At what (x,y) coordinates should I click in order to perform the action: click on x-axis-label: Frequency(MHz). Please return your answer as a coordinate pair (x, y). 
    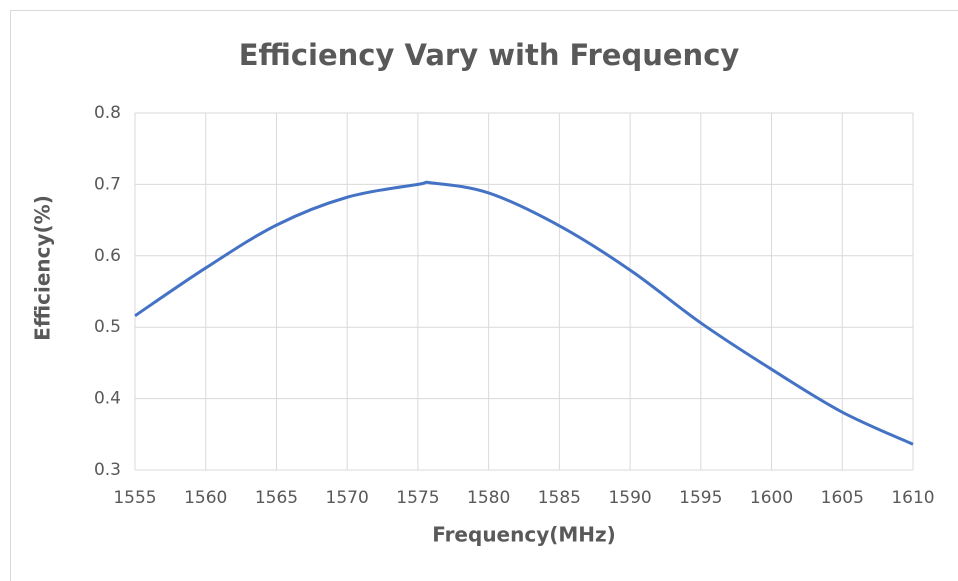
    Looking at the image, I should click on (524, 535).